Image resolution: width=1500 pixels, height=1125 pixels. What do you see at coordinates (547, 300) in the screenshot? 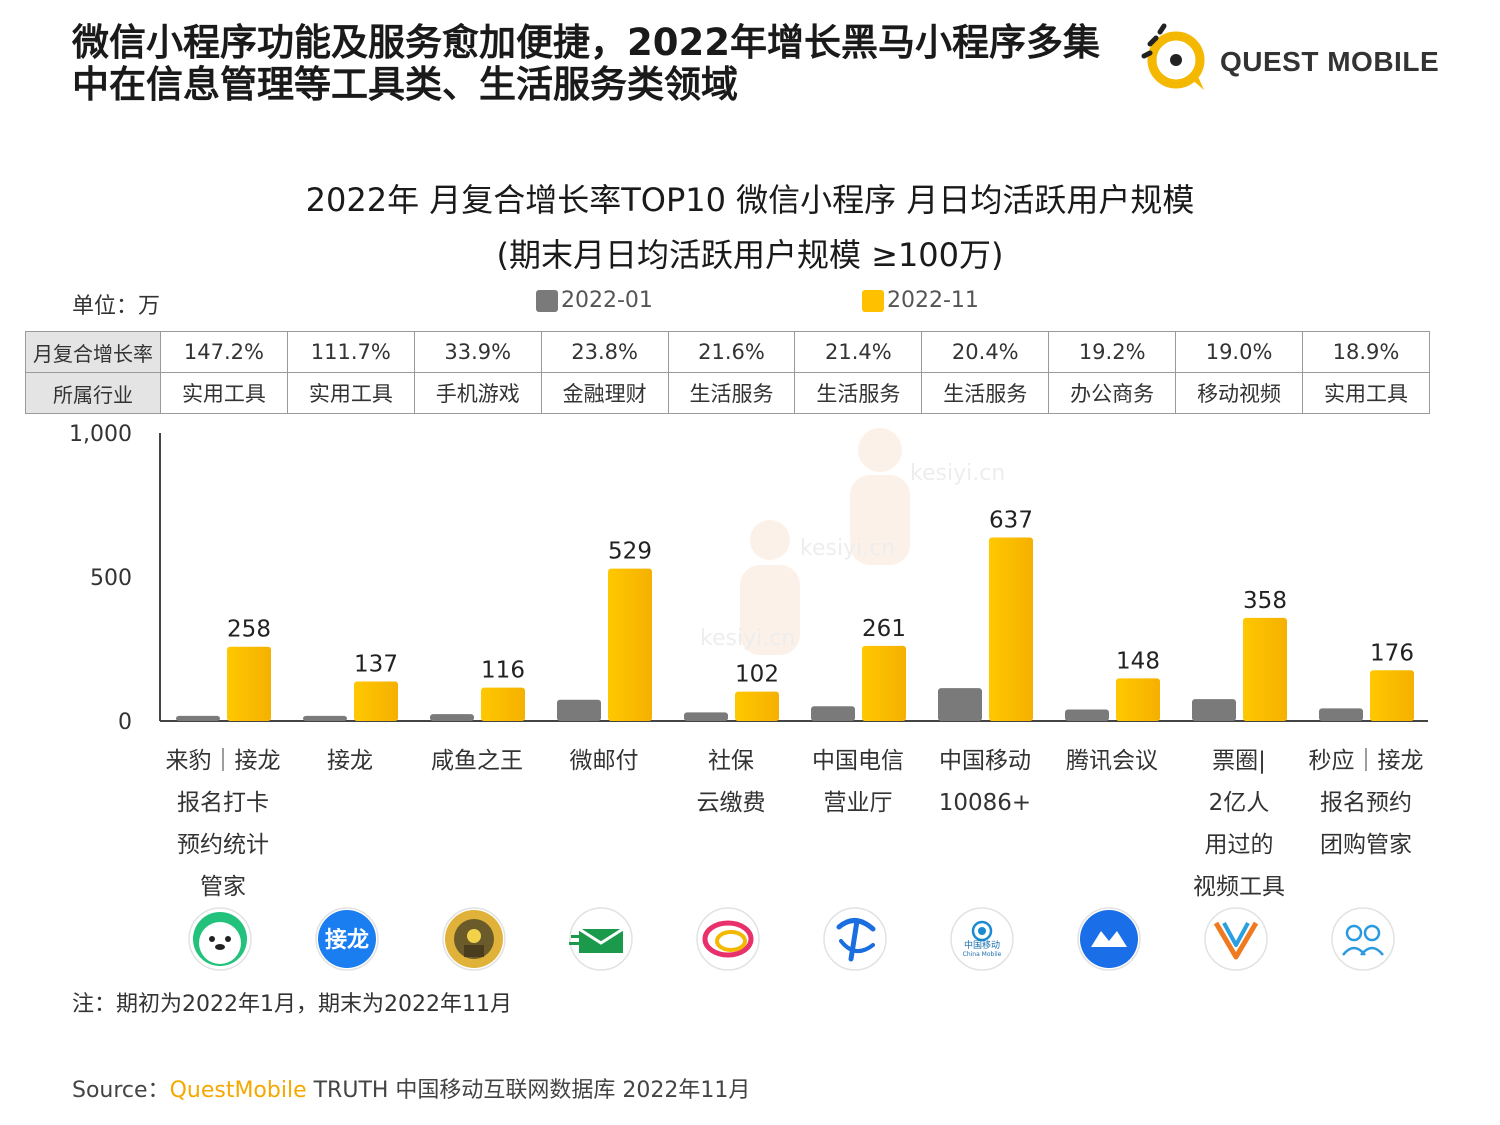
I see `legend-swatch-gray` at bounding box center [547, 300].